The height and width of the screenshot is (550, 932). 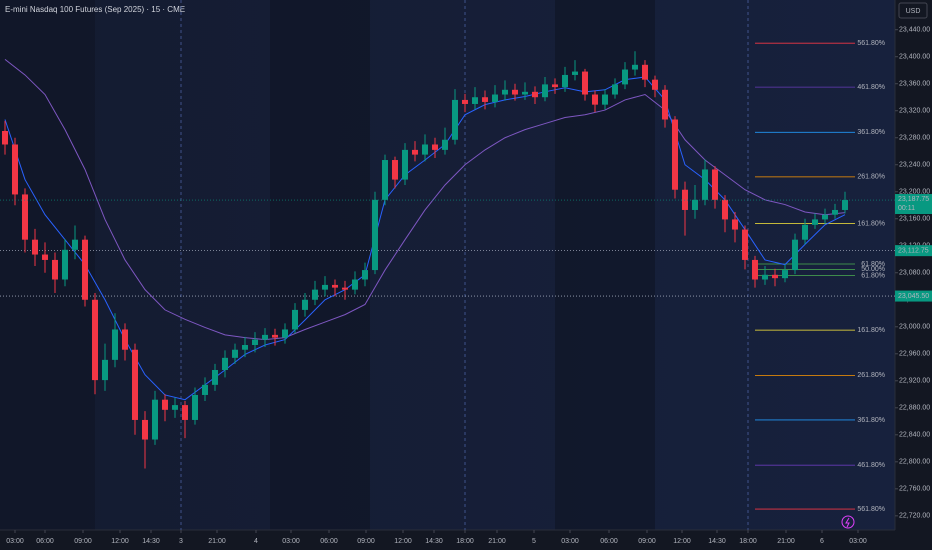 I want to click on fib-label: 161.80%, so click(x=871, y=330).